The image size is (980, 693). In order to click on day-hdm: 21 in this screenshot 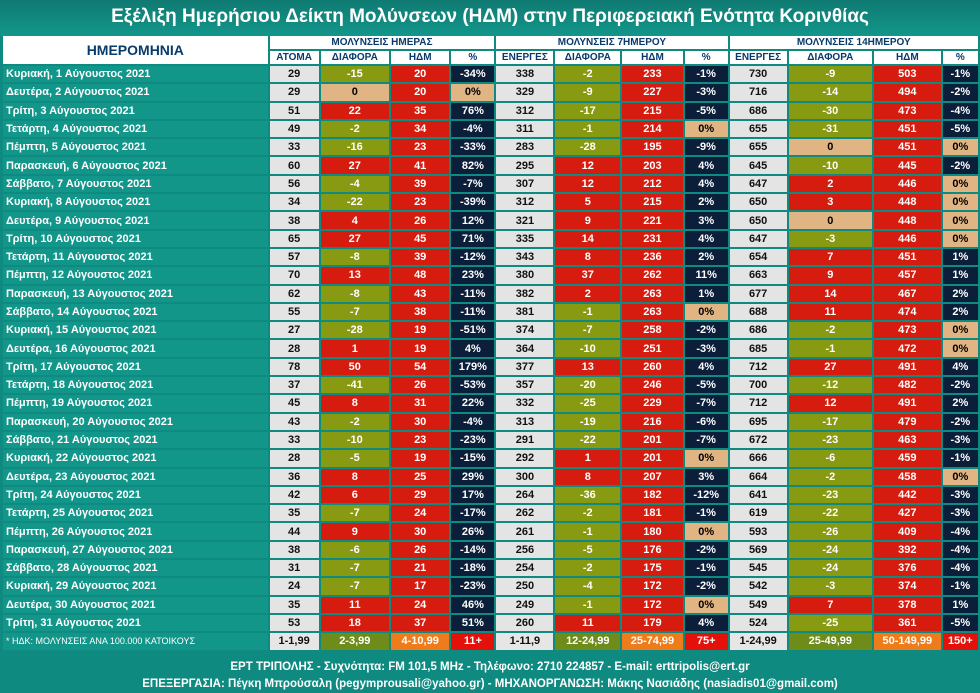, I will do `click(420, 568)`.